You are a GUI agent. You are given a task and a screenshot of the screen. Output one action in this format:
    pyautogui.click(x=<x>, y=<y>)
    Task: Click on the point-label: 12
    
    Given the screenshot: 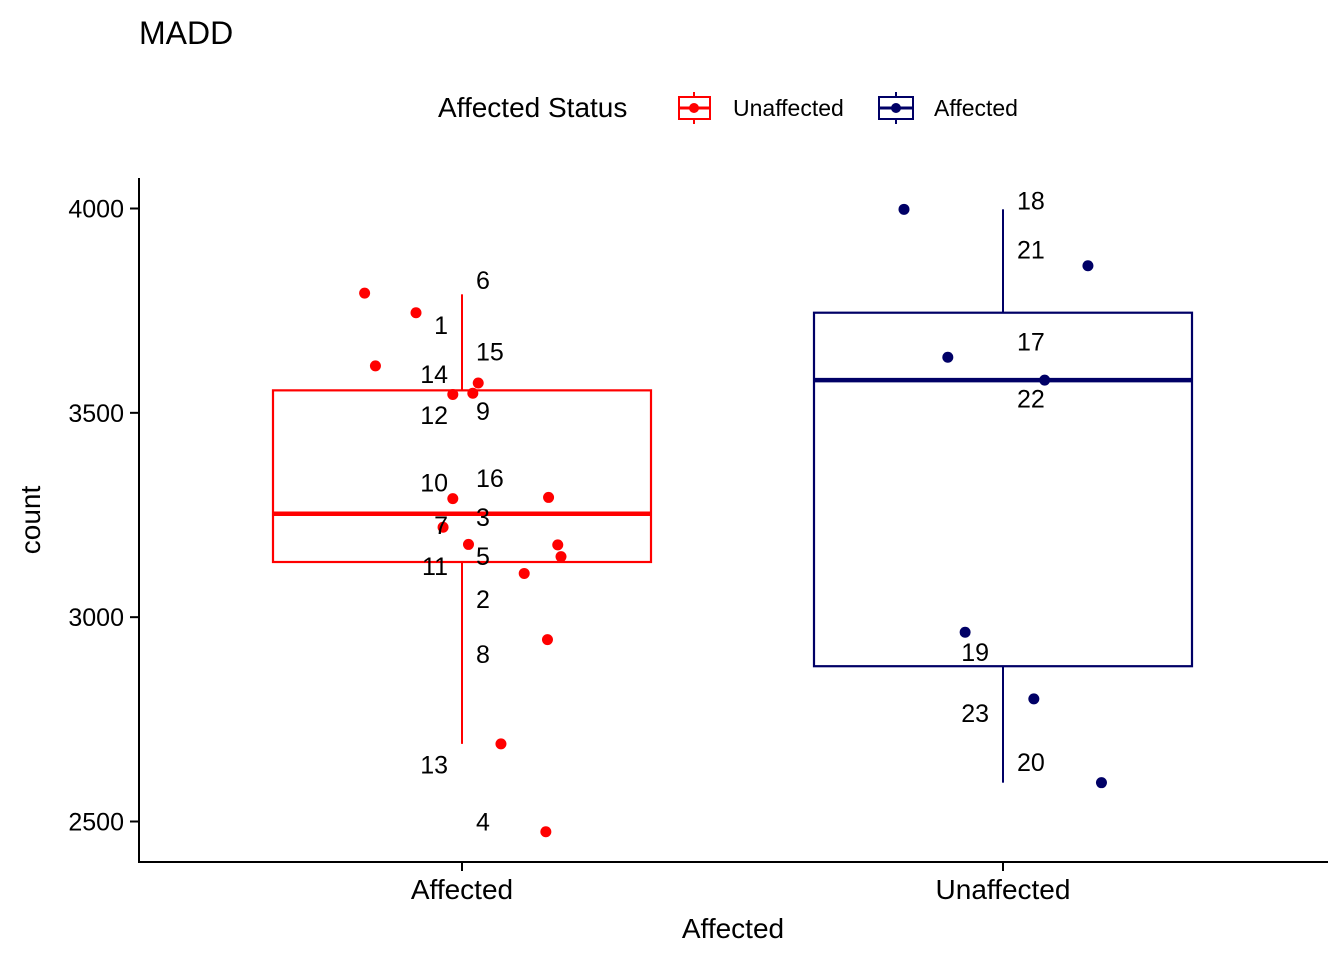 What is the action you would take?
    pyautogui.click(x=434, y=416)
    